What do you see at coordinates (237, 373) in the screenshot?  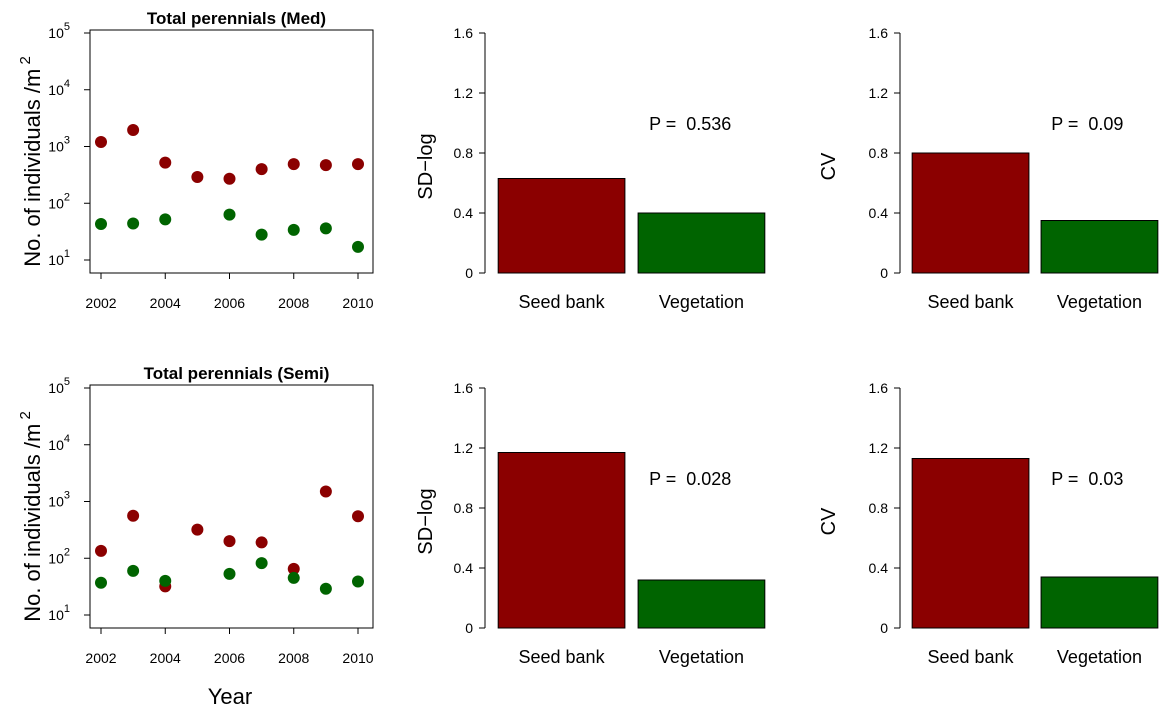 I see `chart-title: Total perennials (Semi)` at bounding box center [237, 373].